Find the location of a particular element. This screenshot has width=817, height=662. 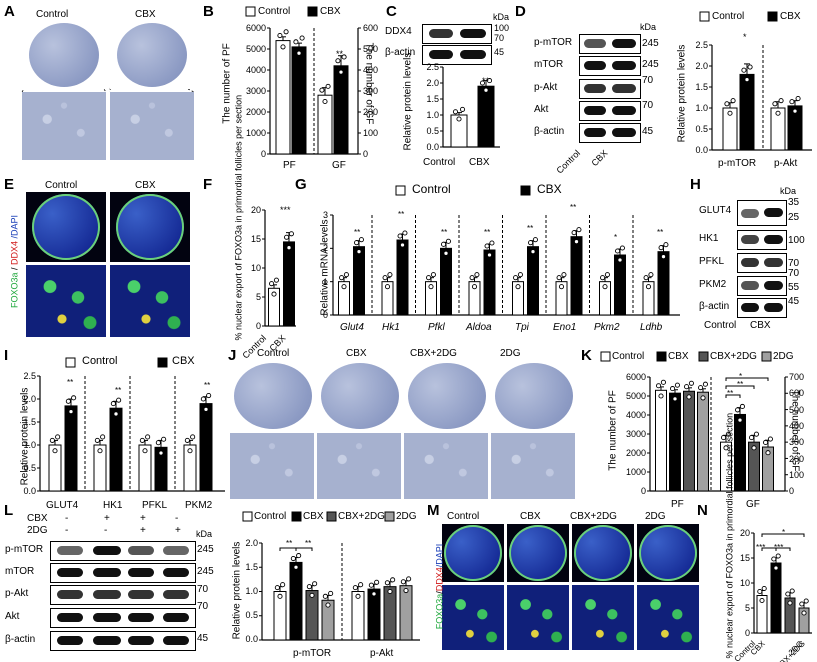

c-kda-70: 70 is located at coordinates (499, 38).